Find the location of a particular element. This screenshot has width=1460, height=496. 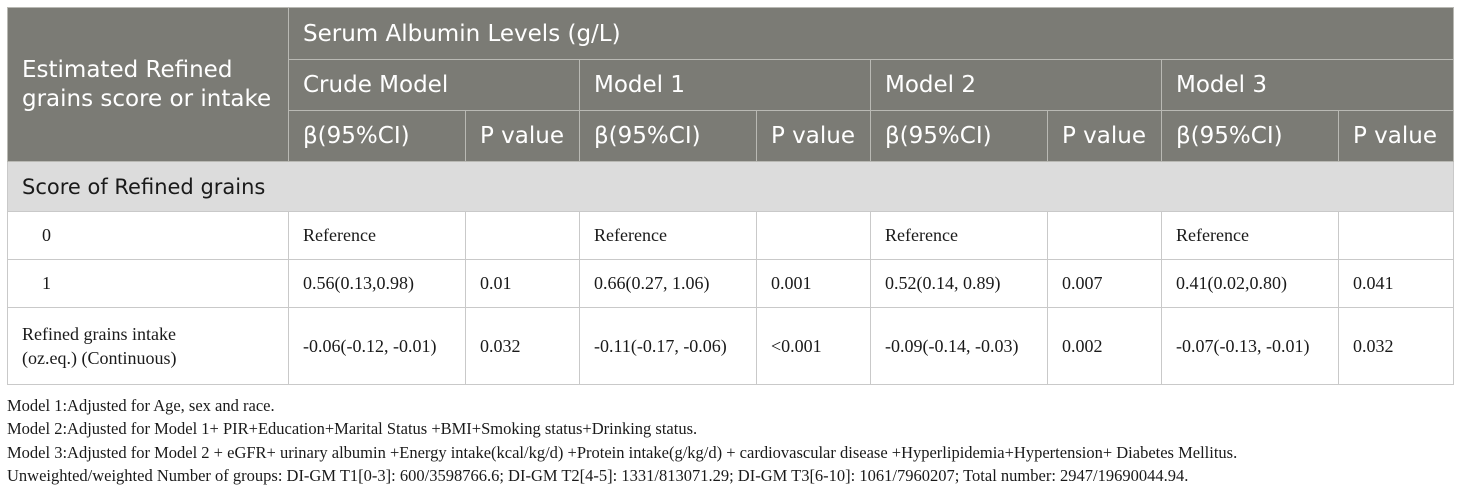

beta-cell: 0.41(0.02,0.80) is located at coordinates (1250, 283).